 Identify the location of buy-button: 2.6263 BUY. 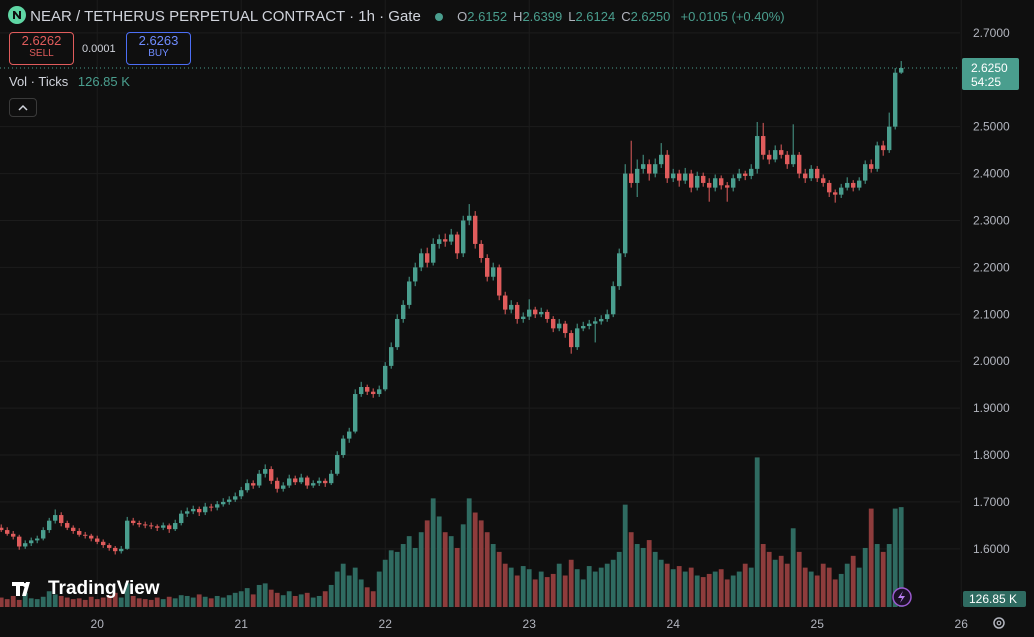
(158, 48).